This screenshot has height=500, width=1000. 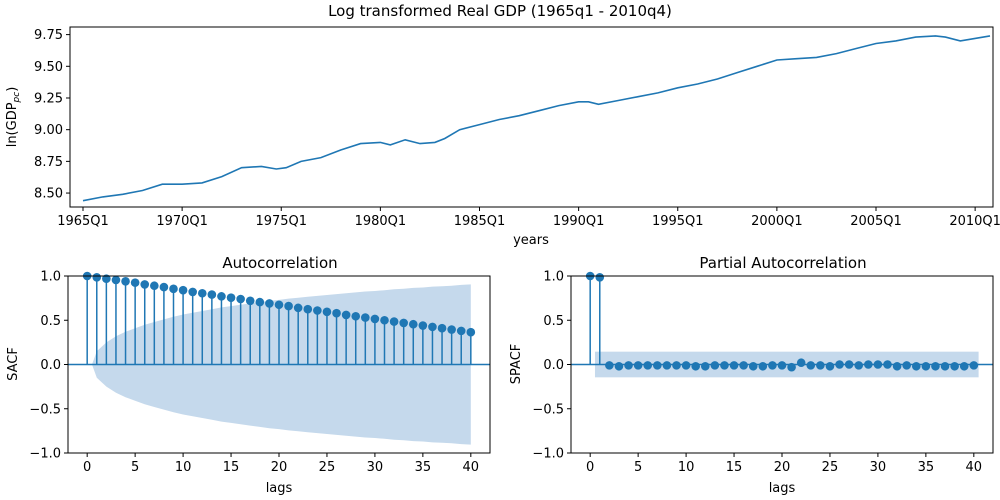 I want to click on acf-x-tick-label: 30, so click(x=375, y=467).